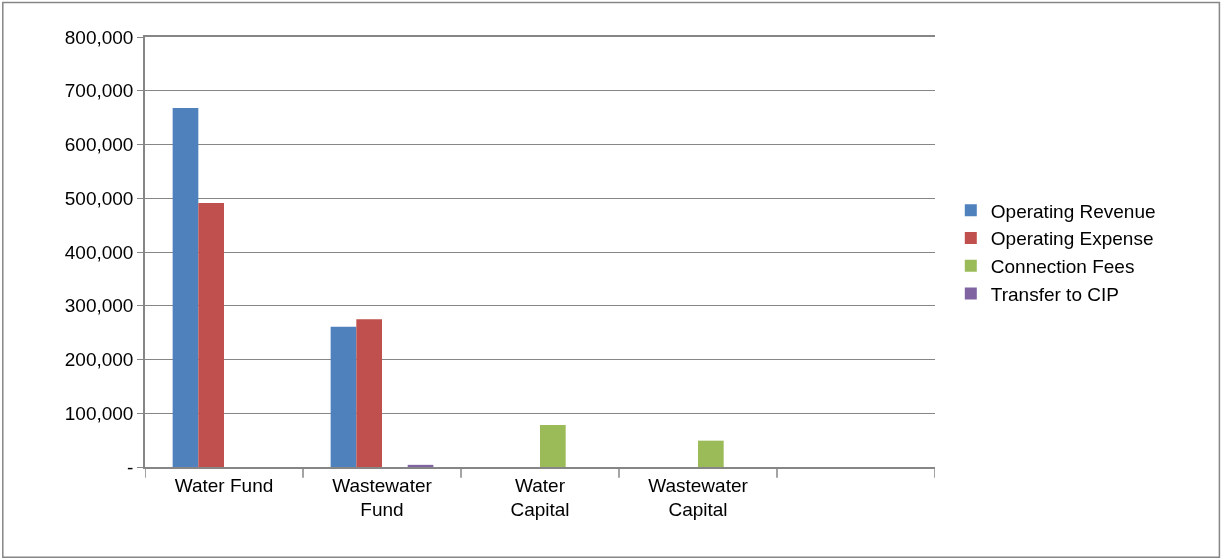 The height and width of the screenshot is (560, 1225). I want to click on y-tick-label: 800,000, so click(99, 37).